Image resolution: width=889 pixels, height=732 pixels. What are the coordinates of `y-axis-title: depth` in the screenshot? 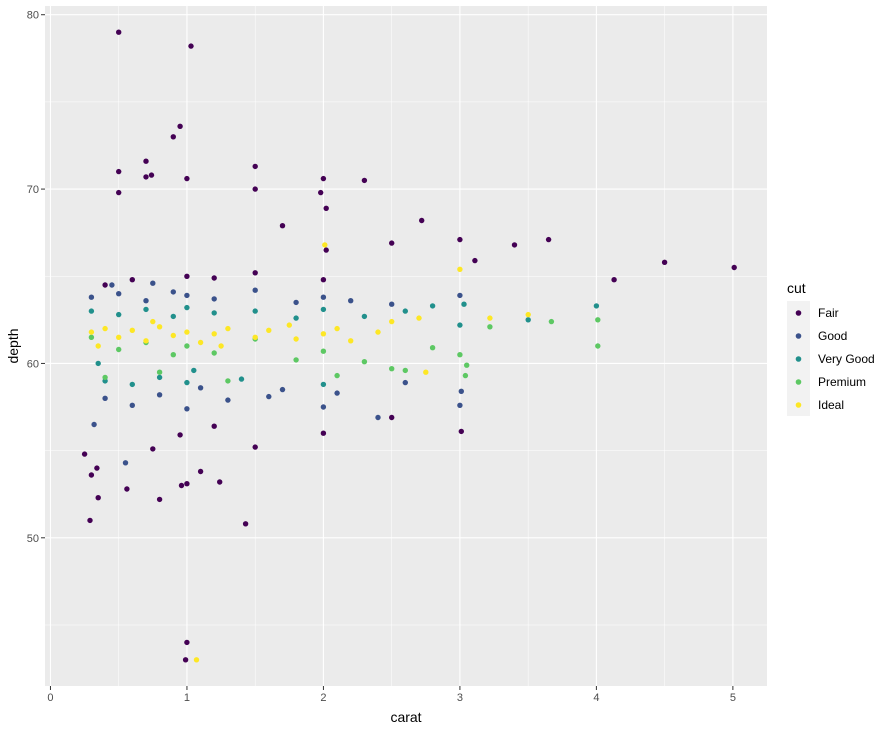 It's located at (13, 345).